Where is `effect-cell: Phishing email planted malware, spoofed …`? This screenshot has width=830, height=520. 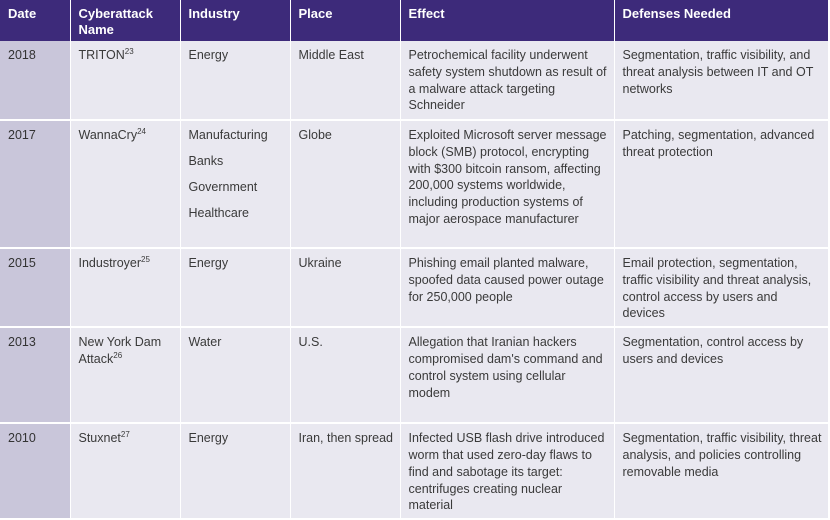
effect-cell: Phishing email planted malware, spoofed … is located at coordinates (507, 288).